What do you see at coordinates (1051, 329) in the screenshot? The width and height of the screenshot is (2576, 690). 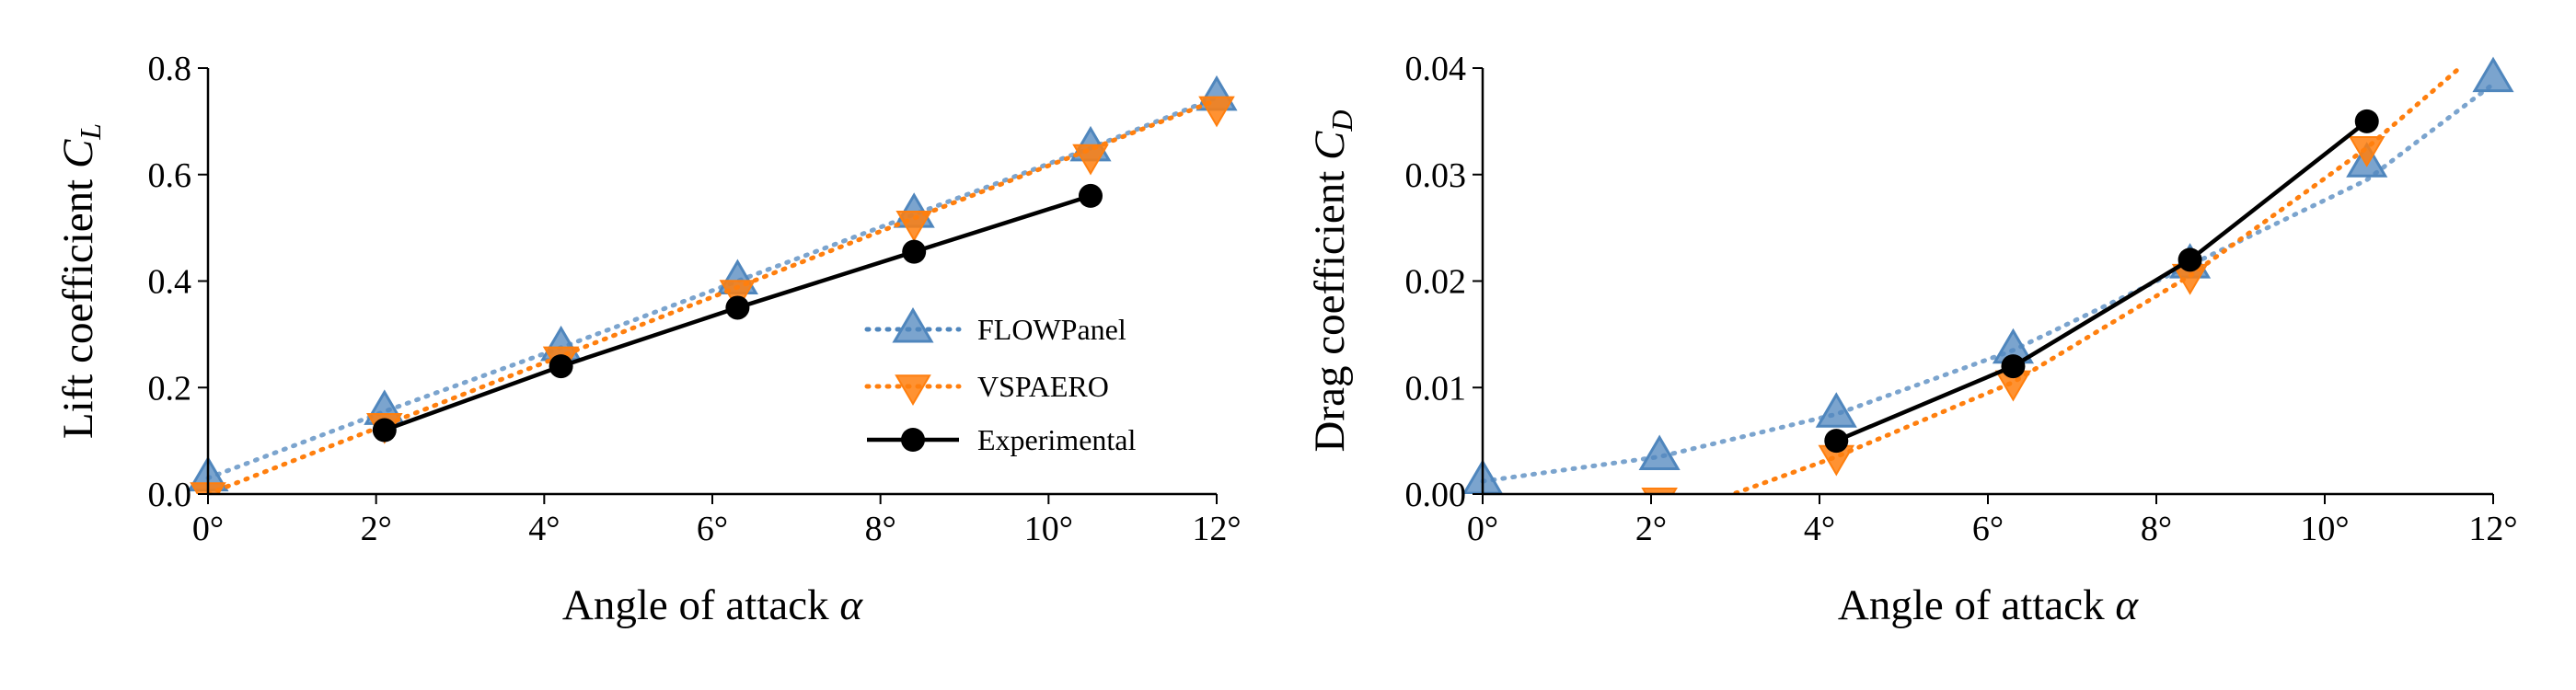 I see `legend-label-flowpanel: FLOWPanel` at bounding box center [1051, 329].